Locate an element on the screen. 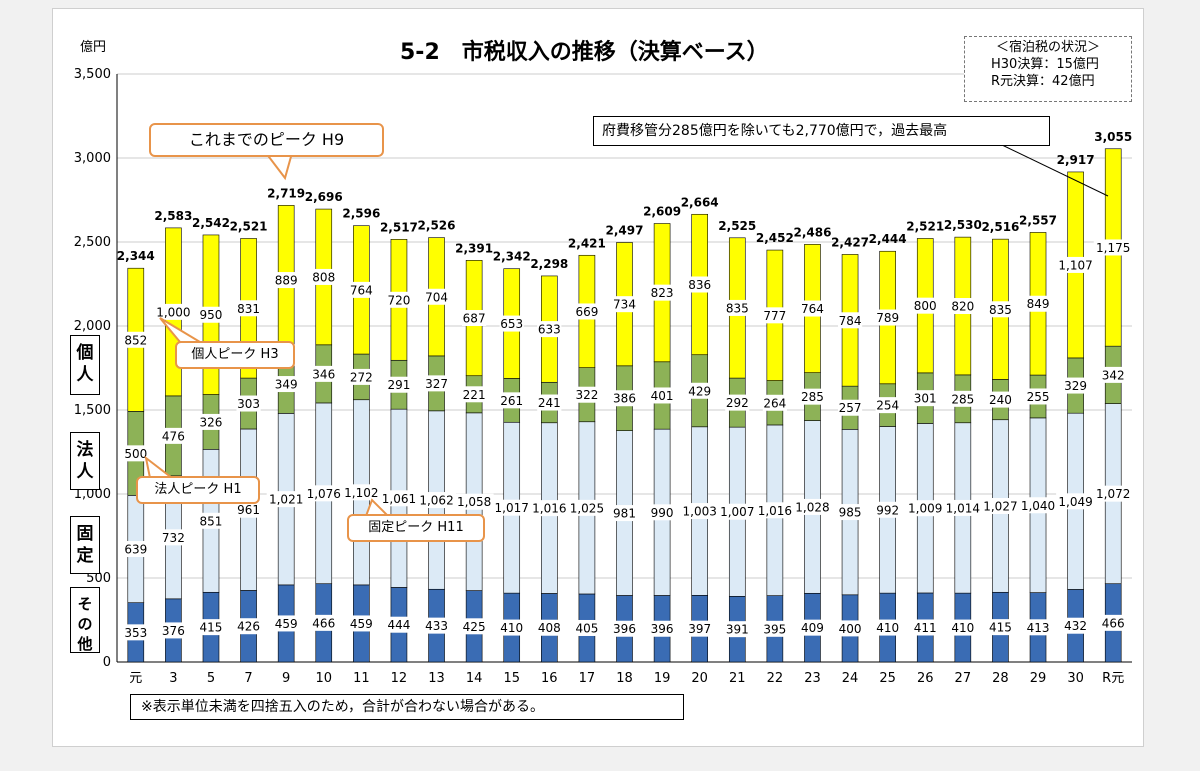 This screenshot has width=1200, height=771. lodging-tax-header: ＜宿泊税の状況＞ is located at coordinates (1047, 47).